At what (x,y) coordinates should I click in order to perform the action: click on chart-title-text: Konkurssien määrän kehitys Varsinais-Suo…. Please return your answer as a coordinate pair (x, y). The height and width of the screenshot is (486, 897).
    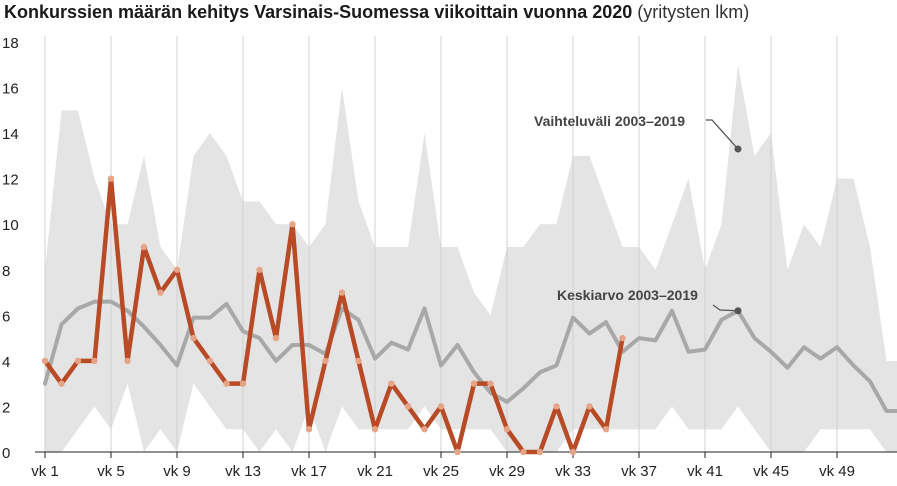
    Looking at the image, I should click on (318, 12).